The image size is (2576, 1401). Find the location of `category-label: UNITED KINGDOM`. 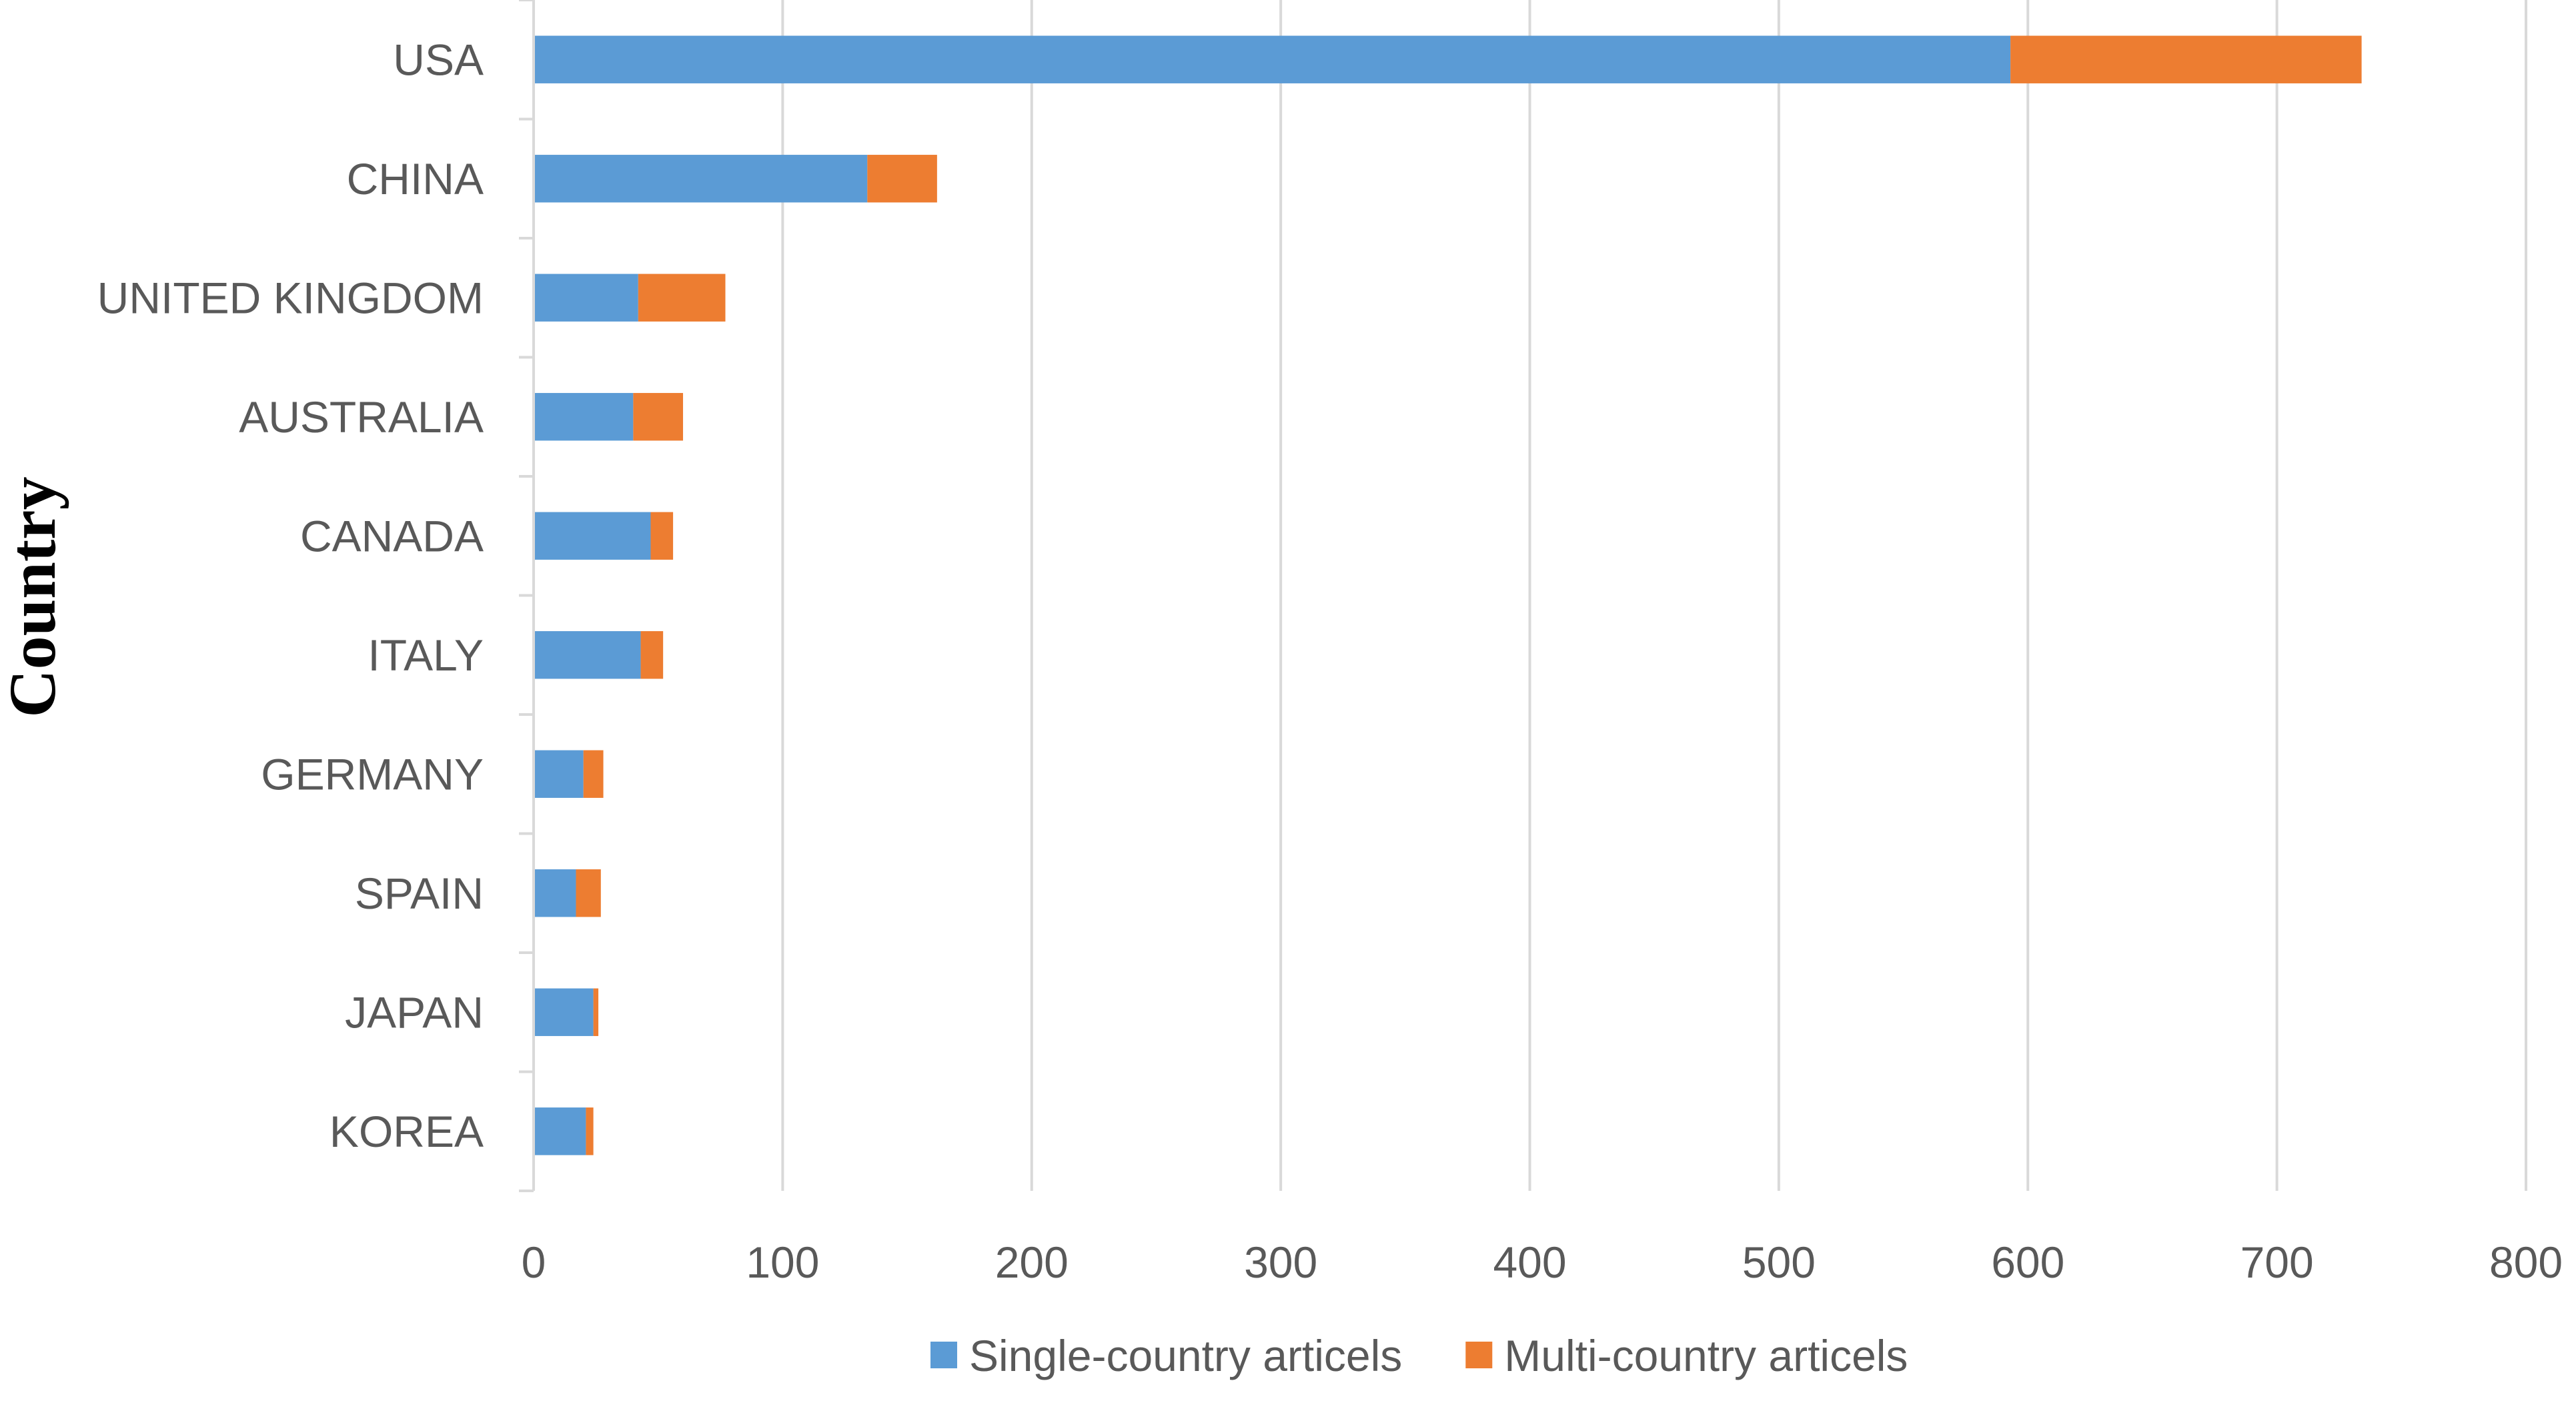

category-label: UNITED KINGDOM is located at coordinates (290, 297).